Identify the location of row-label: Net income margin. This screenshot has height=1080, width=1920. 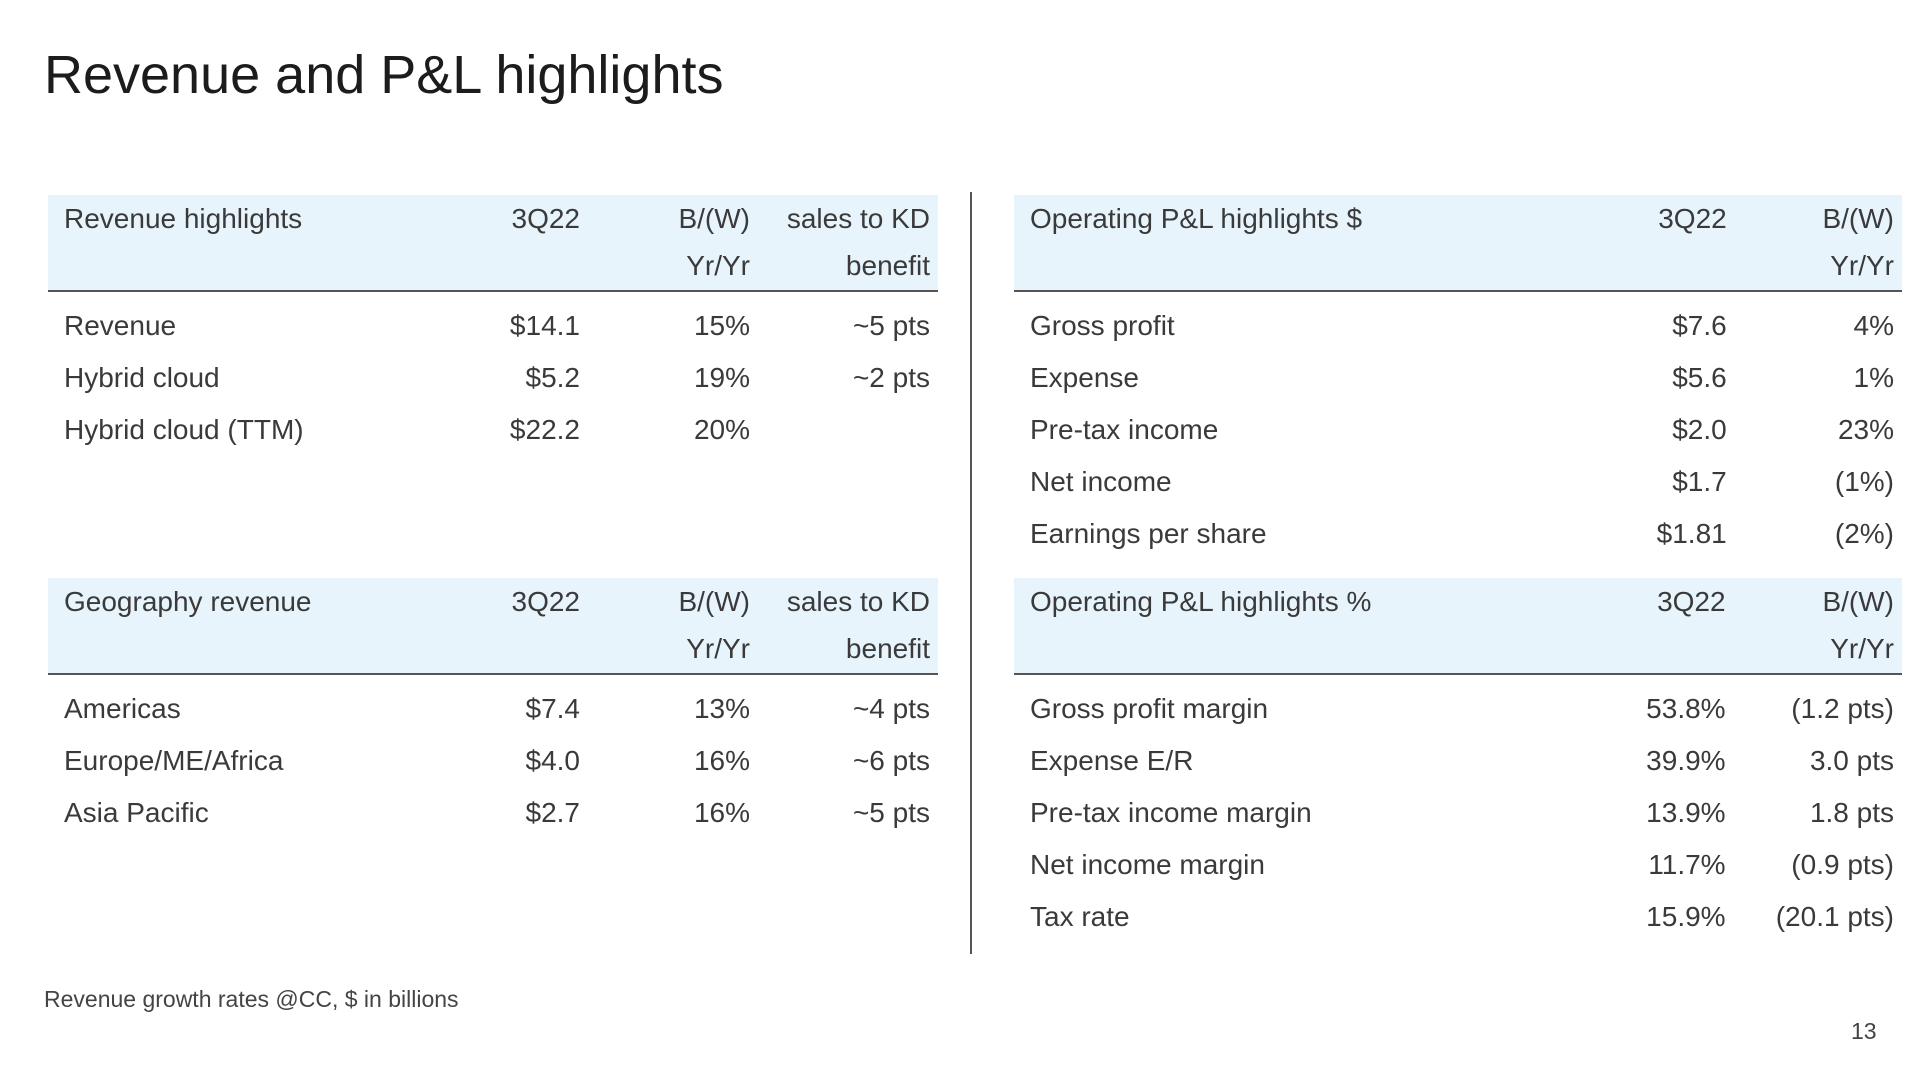
(1147, 864).